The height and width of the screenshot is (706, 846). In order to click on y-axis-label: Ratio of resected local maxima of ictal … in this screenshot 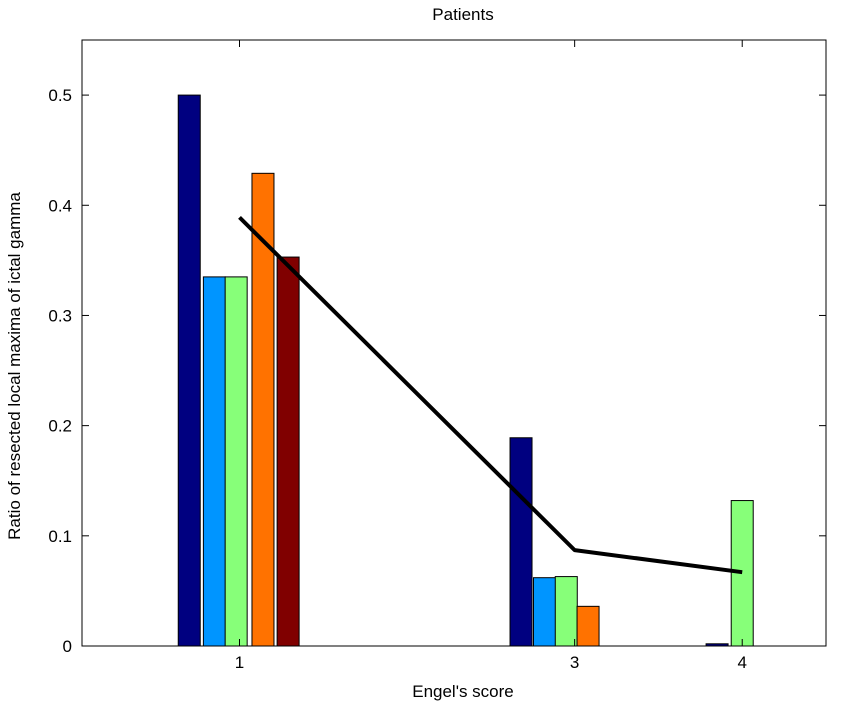, I will do `click(14, 366)`.